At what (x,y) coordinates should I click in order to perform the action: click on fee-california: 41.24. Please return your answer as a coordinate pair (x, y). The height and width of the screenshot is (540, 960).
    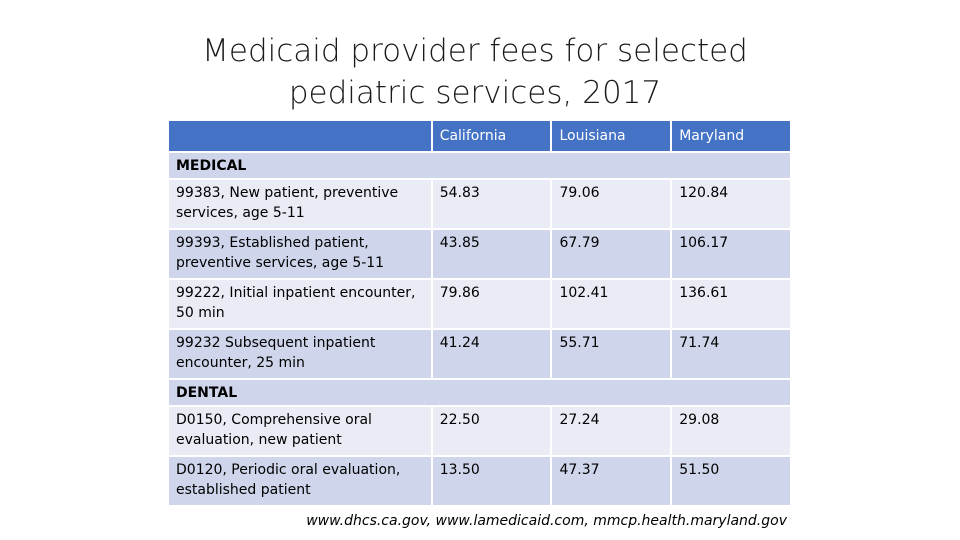
    Looking at the image, I should click on (491, 354).